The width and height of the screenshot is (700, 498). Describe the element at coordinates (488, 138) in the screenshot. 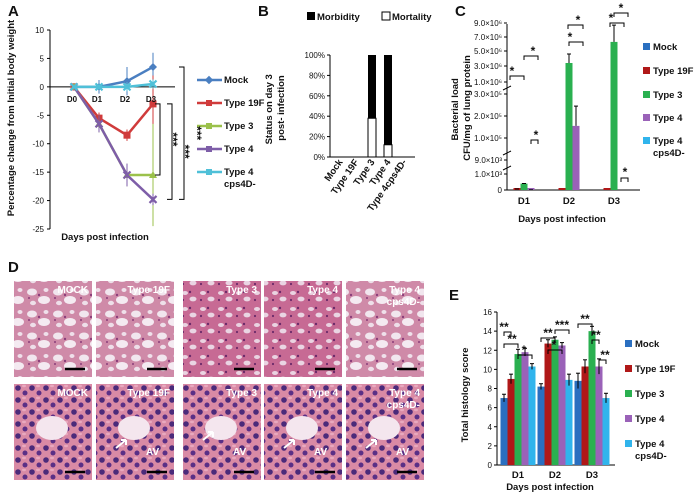

I see `panel-c-ytick-label: 1.0×10⁵` at that location.